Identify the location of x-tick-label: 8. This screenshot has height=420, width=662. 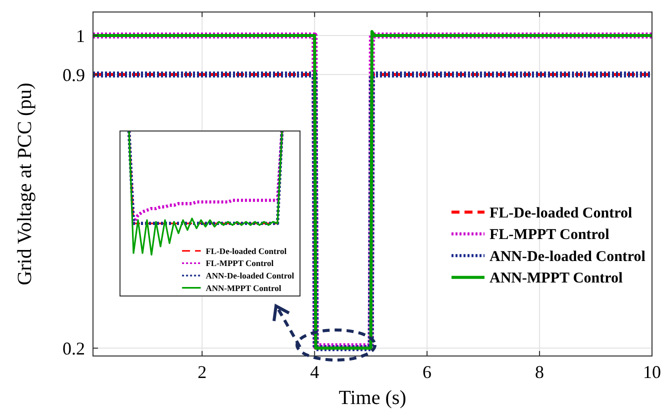
(539, 372).